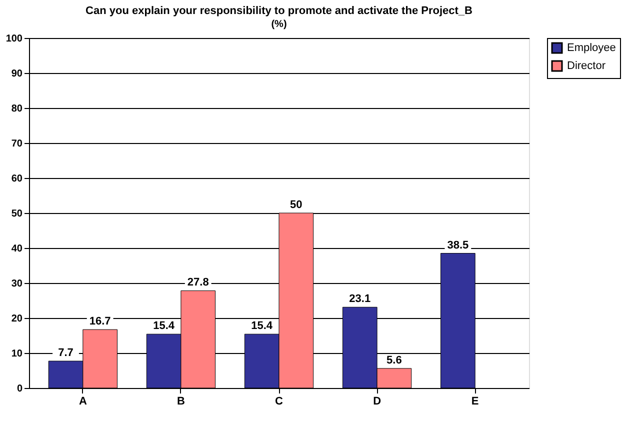  What do you see at coordinates (17, 179) in the screenshot?
I see `y-tick-label: 60` at bounding box center [17, 179].